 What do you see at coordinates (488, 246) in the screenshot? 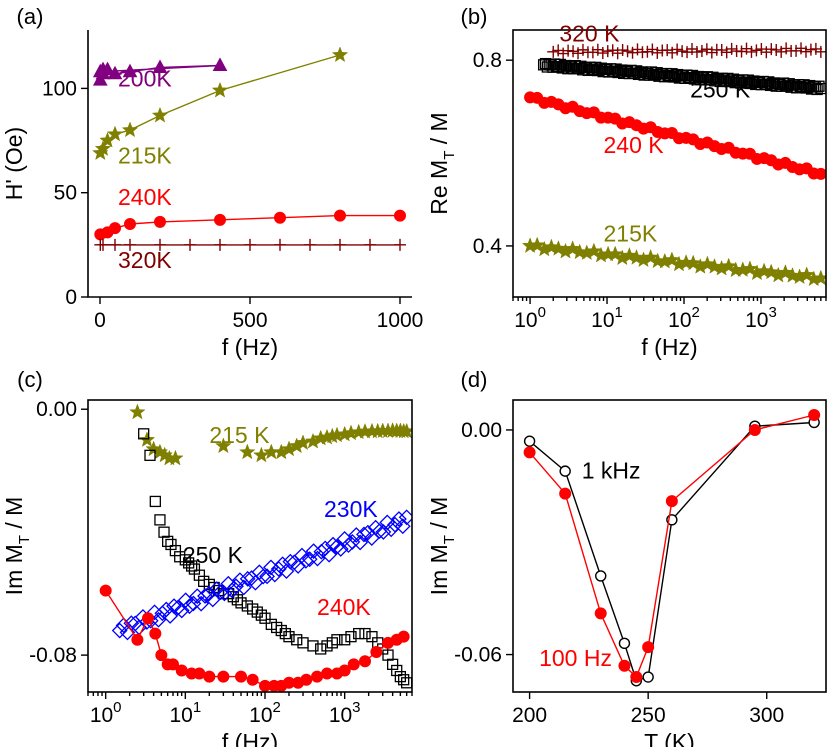
I see `tick-label: 0.4` at bounding box center [488, 246].